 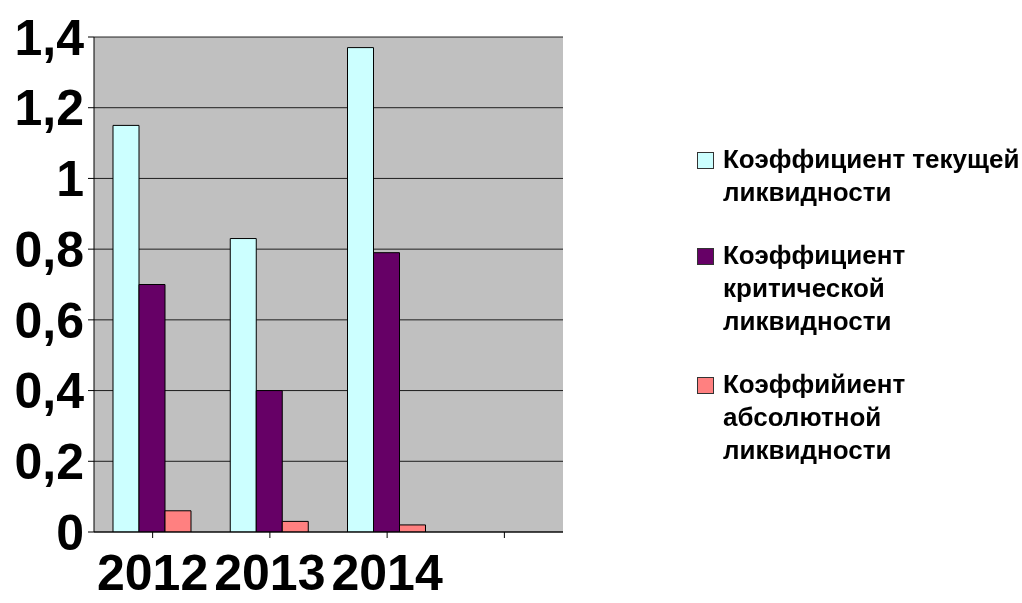 What do you see at coordinates (872, 176) in the screenshot?
I see `legend-label: Коэффициент текущей ликвидности` at bounding box center [872, 176].